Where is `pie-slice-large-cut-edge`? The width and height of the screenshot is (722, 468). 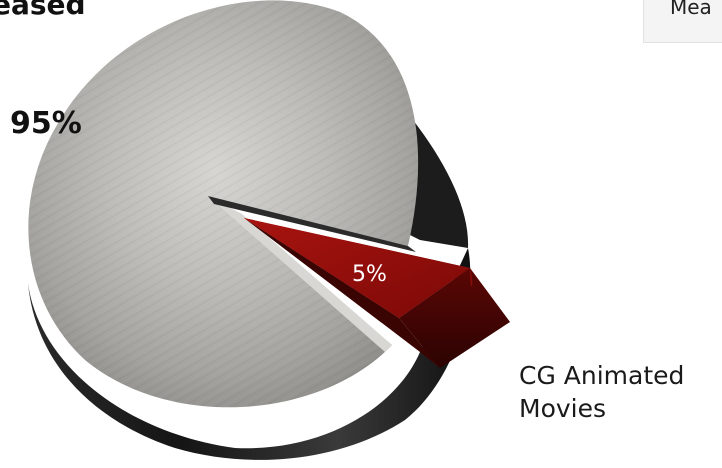
pie-slice-large-cut-edge is located at coordinates (300, 274).